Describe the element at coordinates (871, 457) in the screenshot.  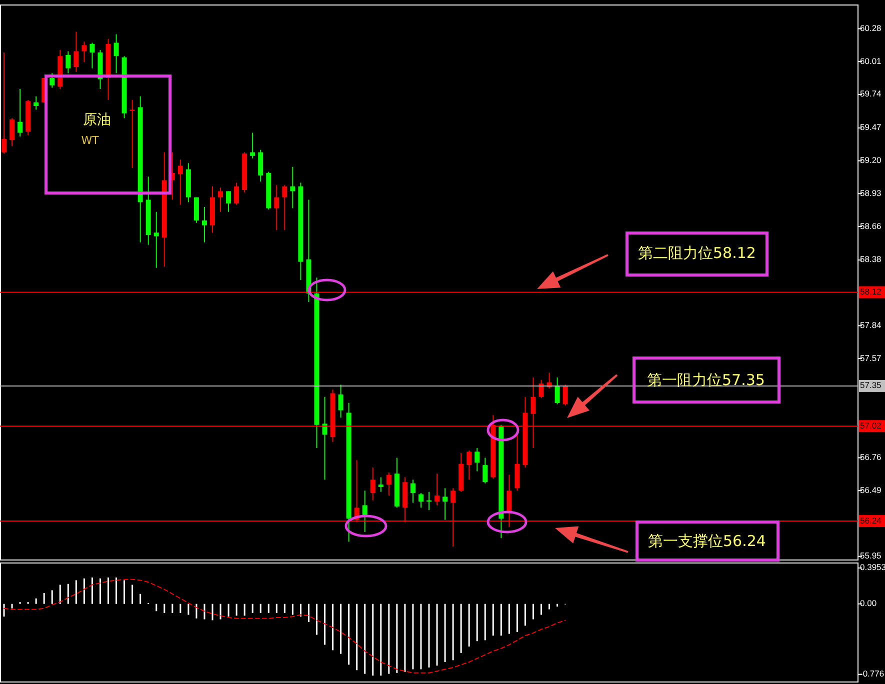
I see `y-tick-label: 56.76` at that location.